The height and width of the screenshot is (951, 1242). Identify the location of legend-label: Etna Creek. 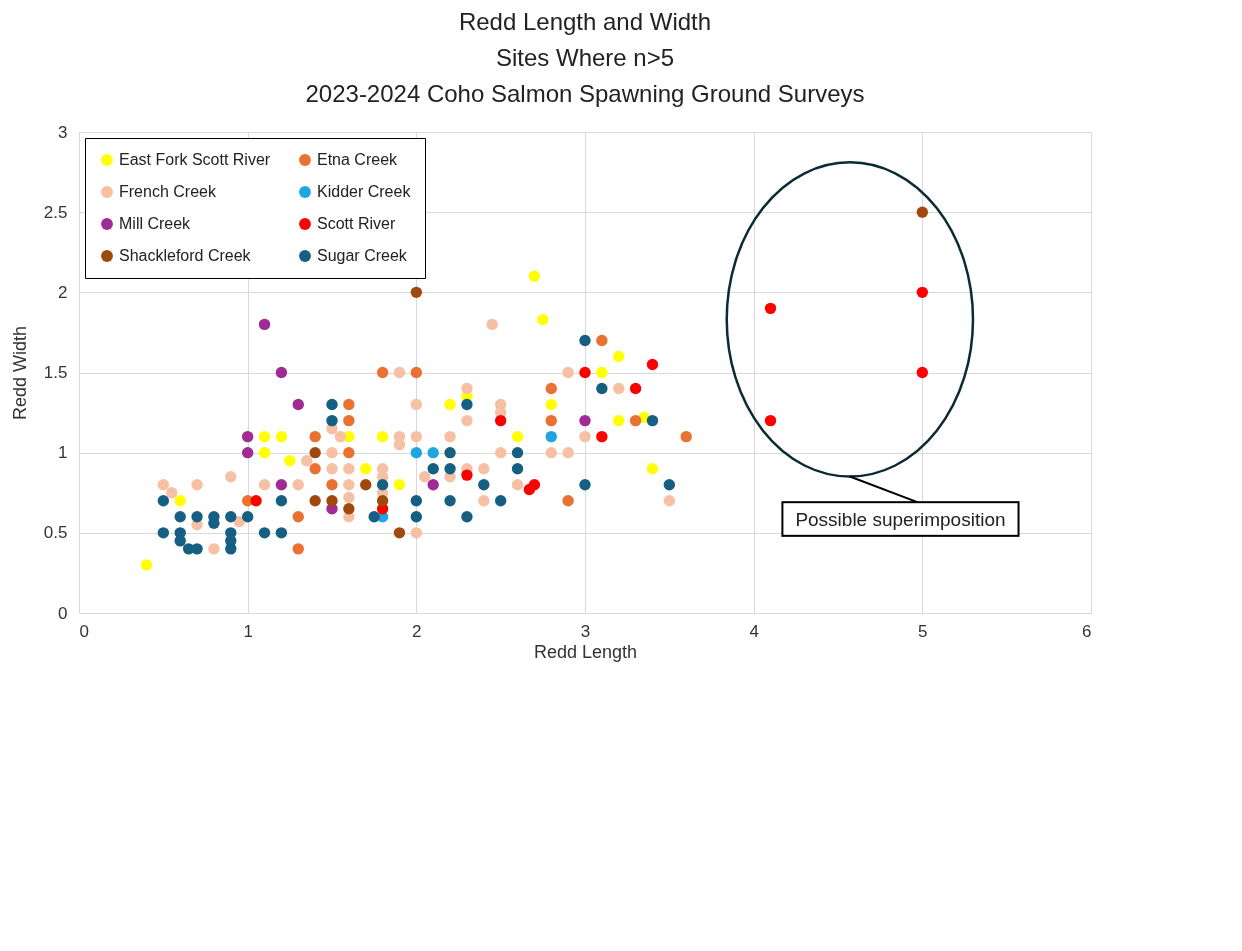
(358, 159).